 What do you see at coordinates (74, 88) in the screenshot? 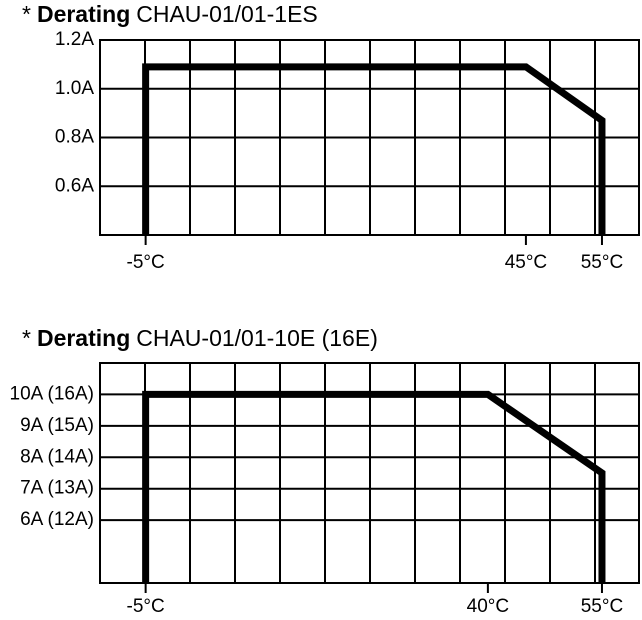
I see `y-tick-label: 1.0A` at bounding box center [74, 88].